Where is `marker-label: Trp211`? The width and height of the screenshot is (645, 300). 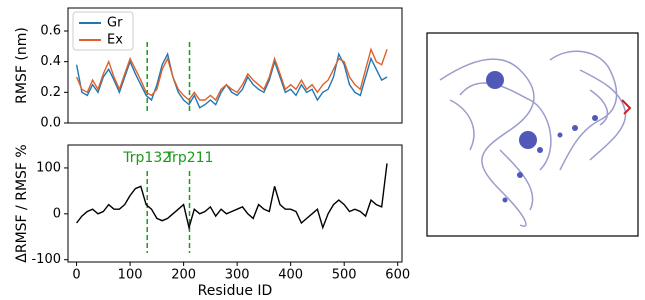
marker-label: Trp211 is located at coordinates (189, 158).